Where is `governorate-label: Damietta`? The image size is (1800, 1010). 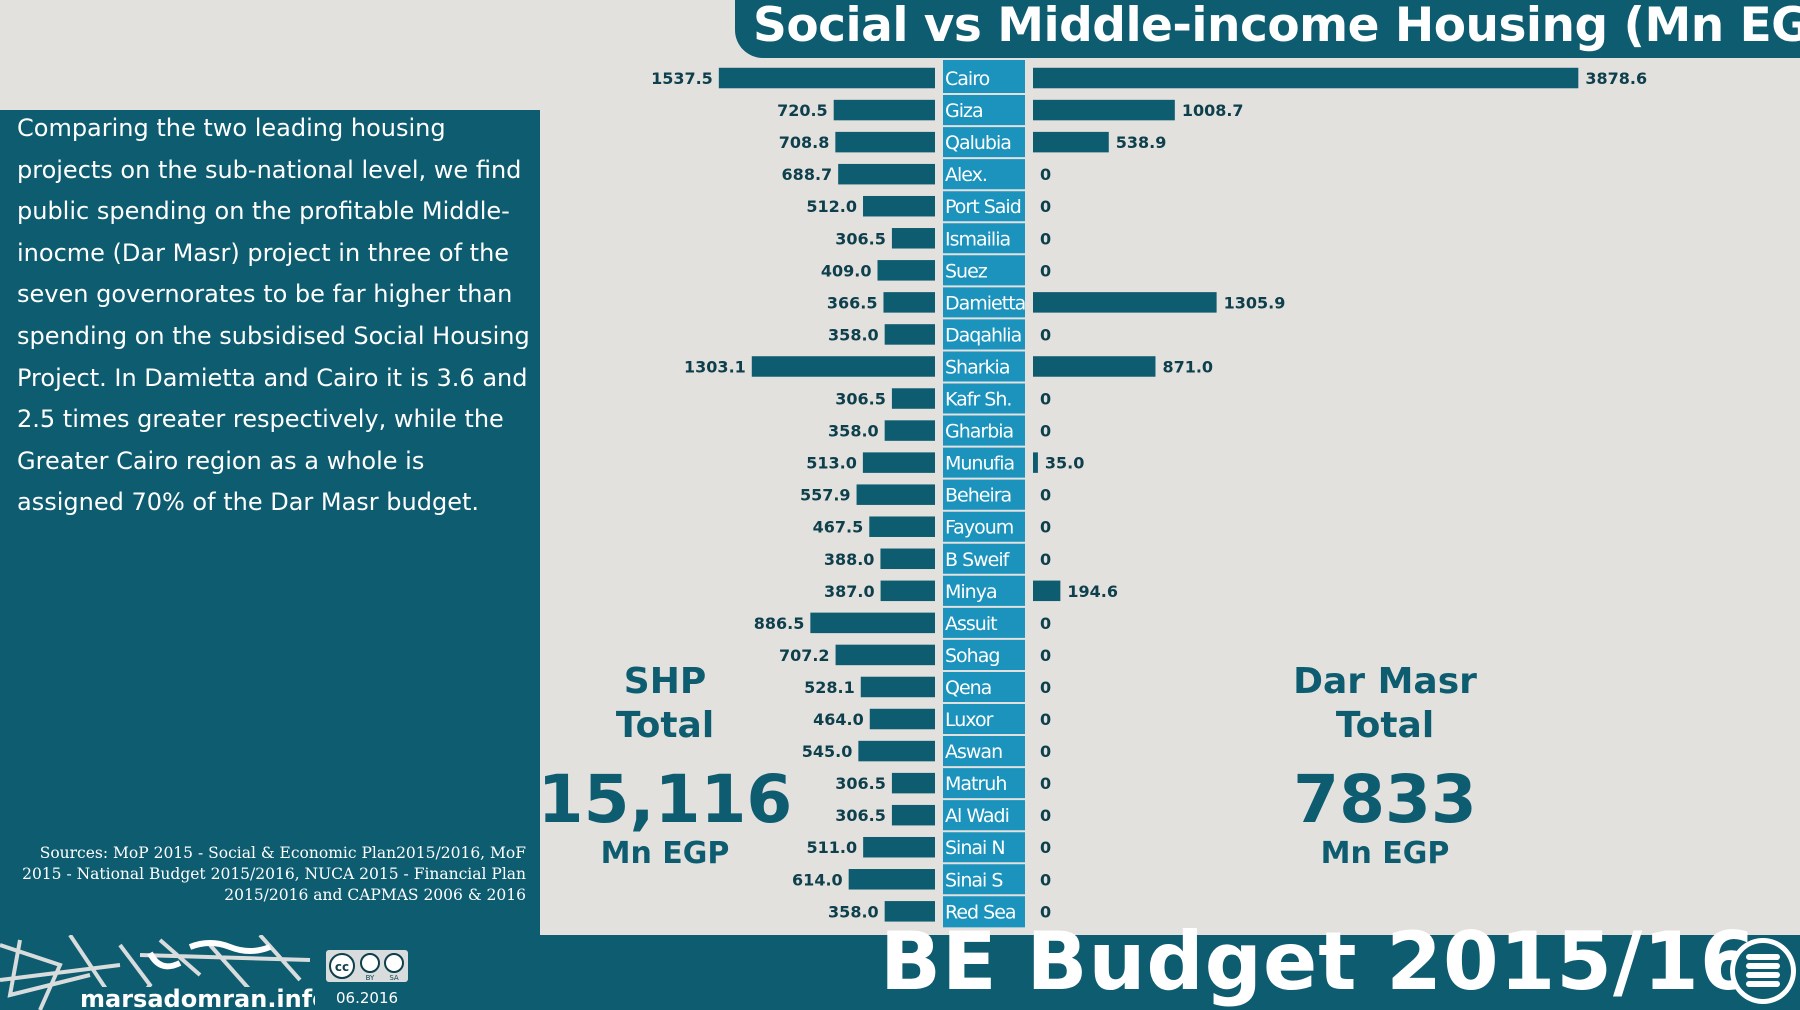
governorate-label: Damietta is located at coordinates (985, 303).